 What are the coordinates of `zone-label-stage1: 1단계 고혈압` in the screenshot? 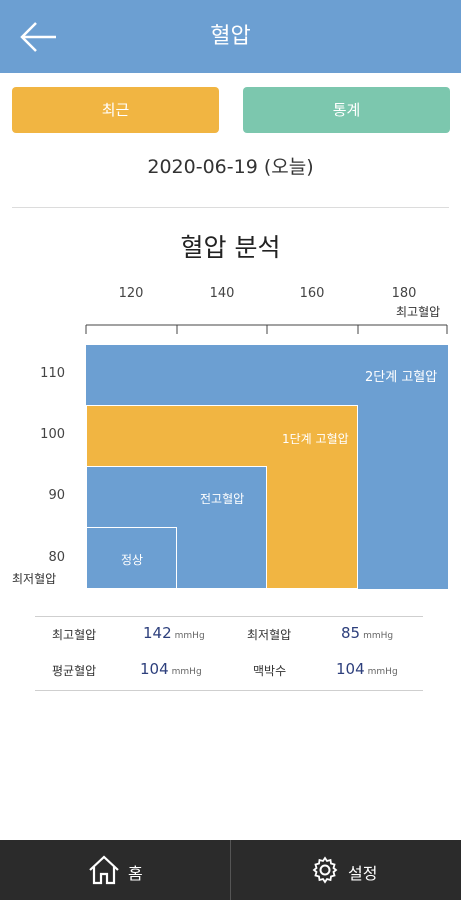 It's located at (315, 439).